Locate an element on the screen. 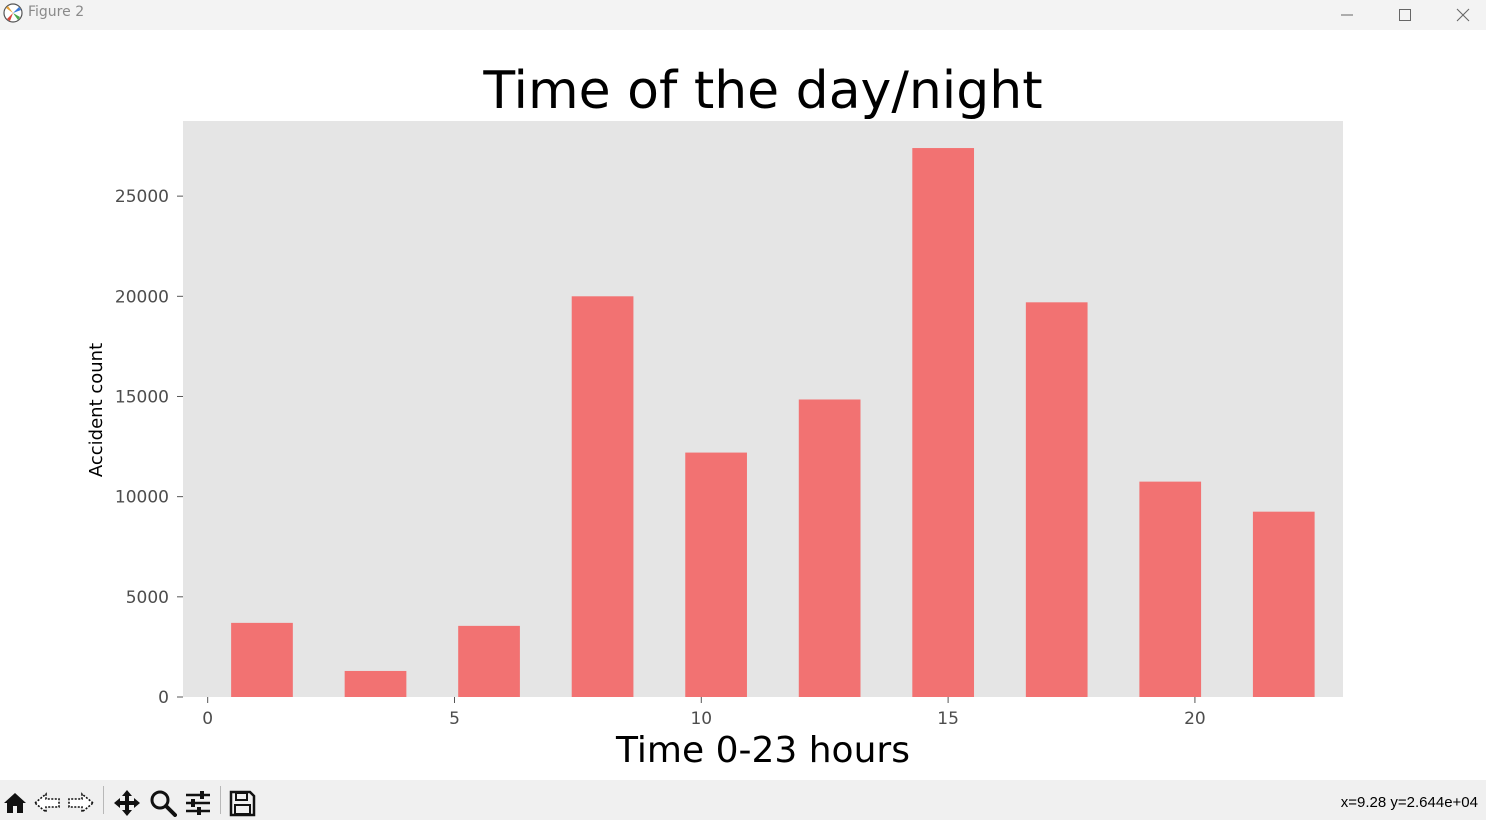 The width and height of the screenshot is (1486, 820). forward-icon is located at coordinates (81, 803).